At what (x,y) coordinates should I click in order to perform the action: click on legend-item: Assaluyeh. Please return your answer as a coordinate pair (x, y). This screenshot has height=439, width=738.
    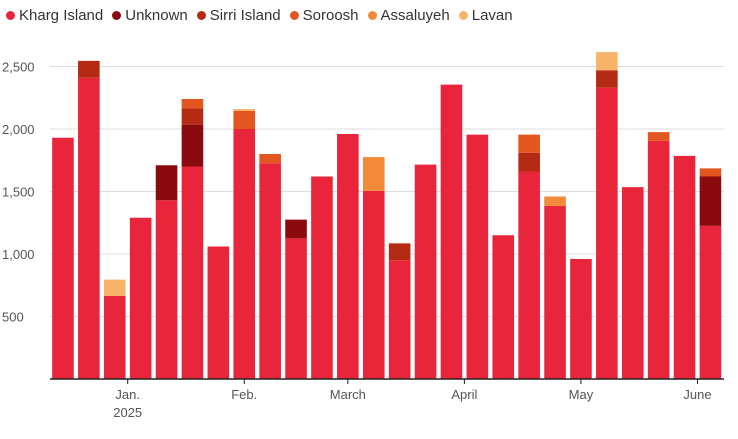
    Looking at the image, I should click on (408, 15).